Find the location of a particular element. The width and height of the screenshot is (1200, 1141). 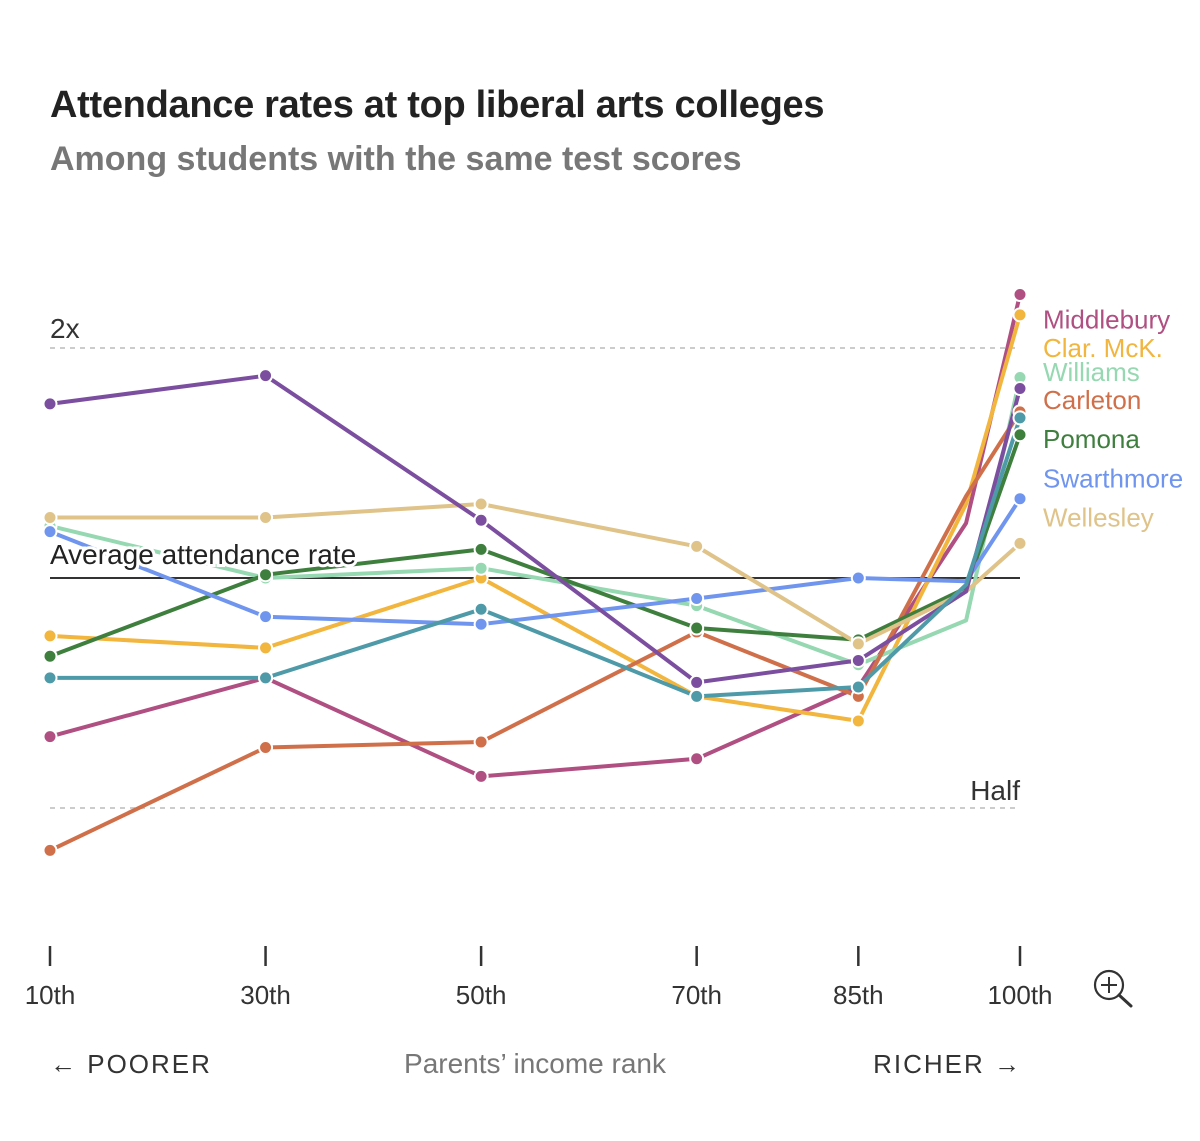

x-tick-label: 100th is located at coordinates (1019, 995).